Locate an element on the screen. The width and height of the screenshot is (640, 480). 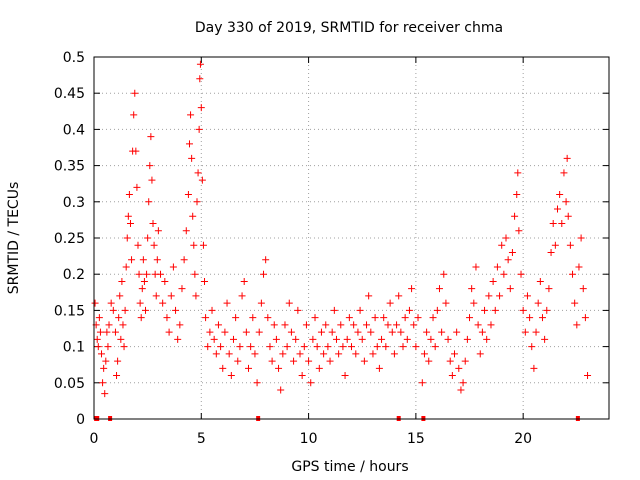
x-tick-label: 20 is located at coordinates (523, 439).